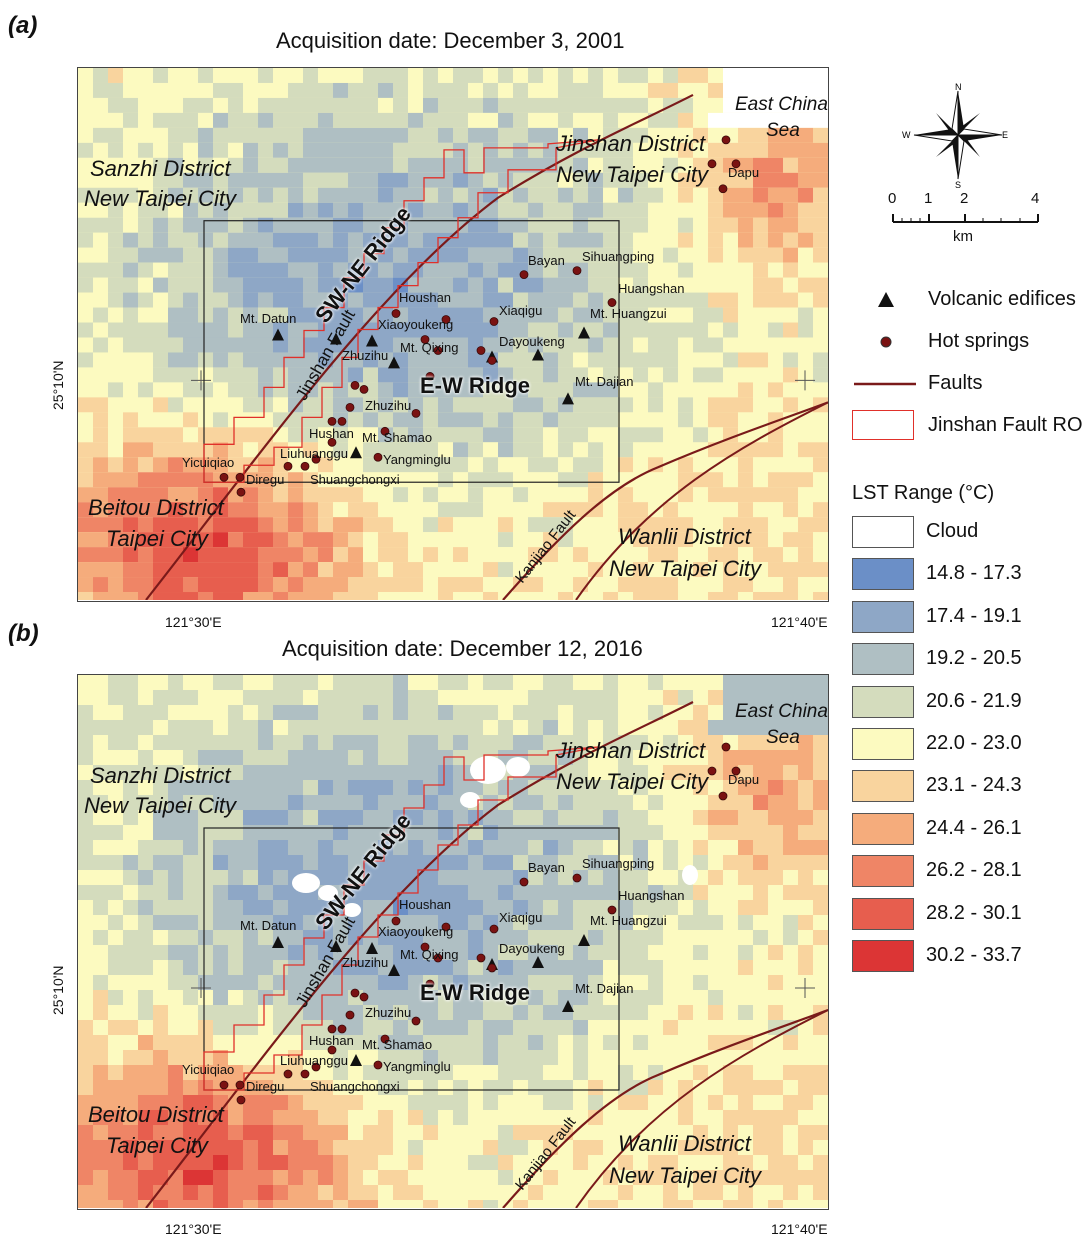 Image resolution: width=1082 pixels, height=1239 pixels. Describe the element at coordinates (974, 785) in the screenshot. I see `lst-class-label-6: 23.1 - 24.3` at that location.